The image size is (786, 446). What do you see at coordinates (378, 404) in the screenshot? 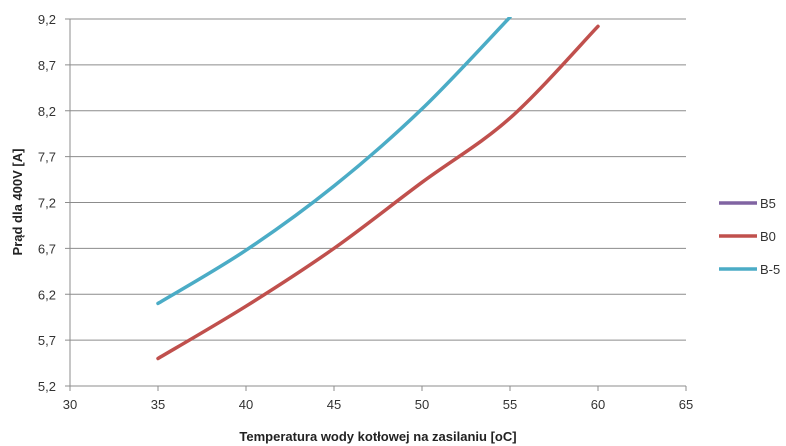
I see `x-tick-labels: 30 35 40 45 50 55 60 65` at bounding box center [378, 404].